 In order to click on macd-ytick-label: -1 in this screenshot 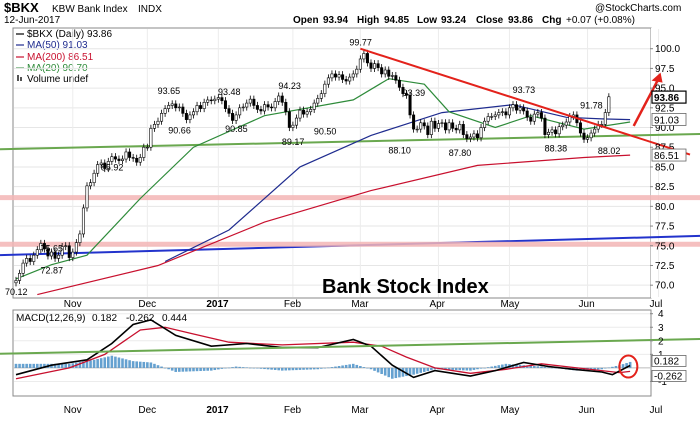, I will do `click(662, 382)`.